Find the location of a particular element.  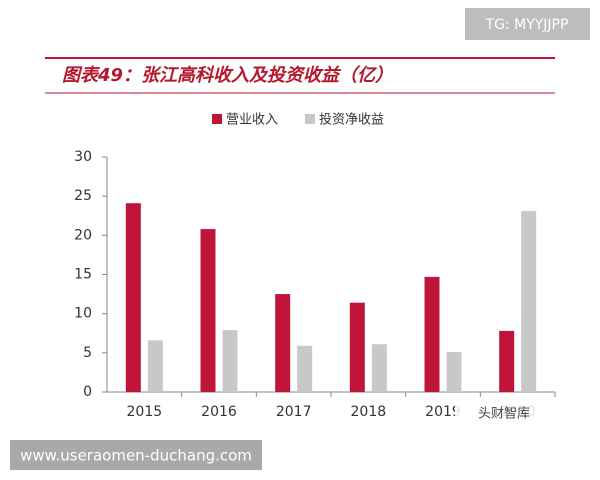

legend-label: 营业收入 is located at coordinates (252, 120).